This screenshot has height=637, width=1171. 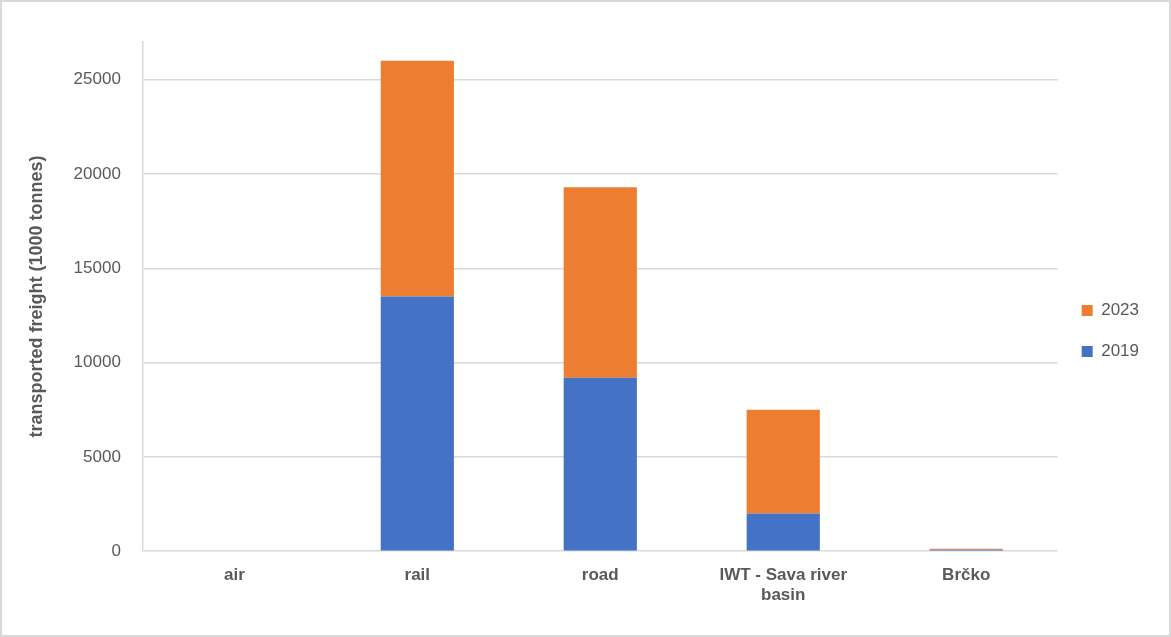 I want to click on x-tick-label: rail, so click(x=417, y=575).